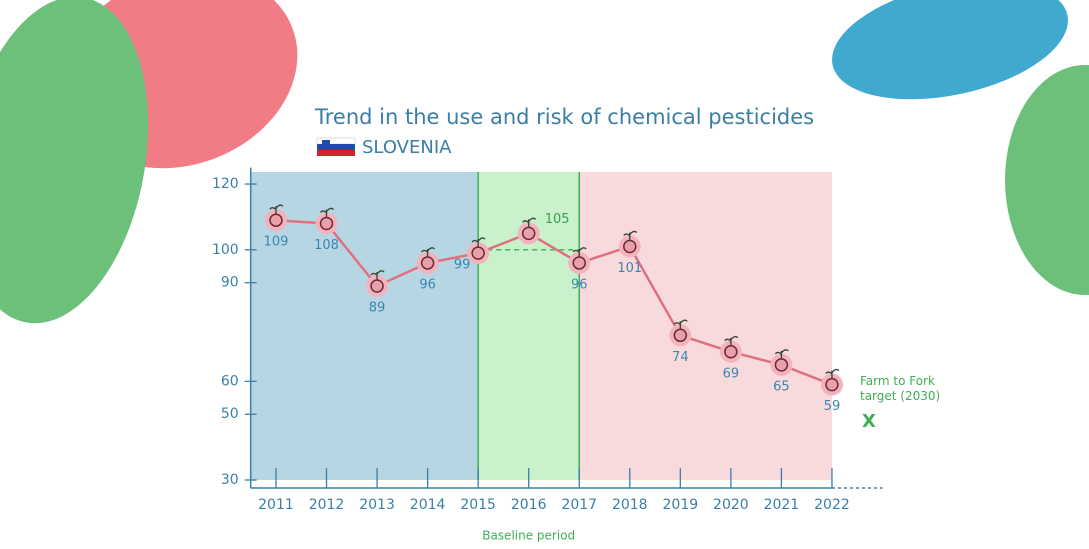  I want to click on value-label: 109, so click(276, 242).